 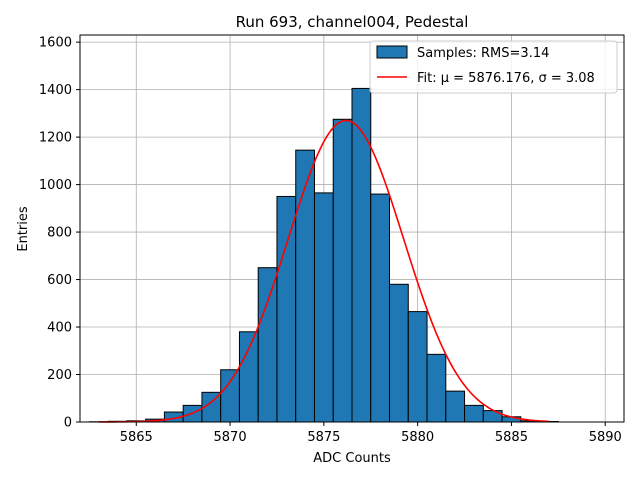 What do you see at coordinates (483, 53) in the screenshot?
I see `legend-label-samples: Samples: RMS=3.14` at bounding box center [483, 53].